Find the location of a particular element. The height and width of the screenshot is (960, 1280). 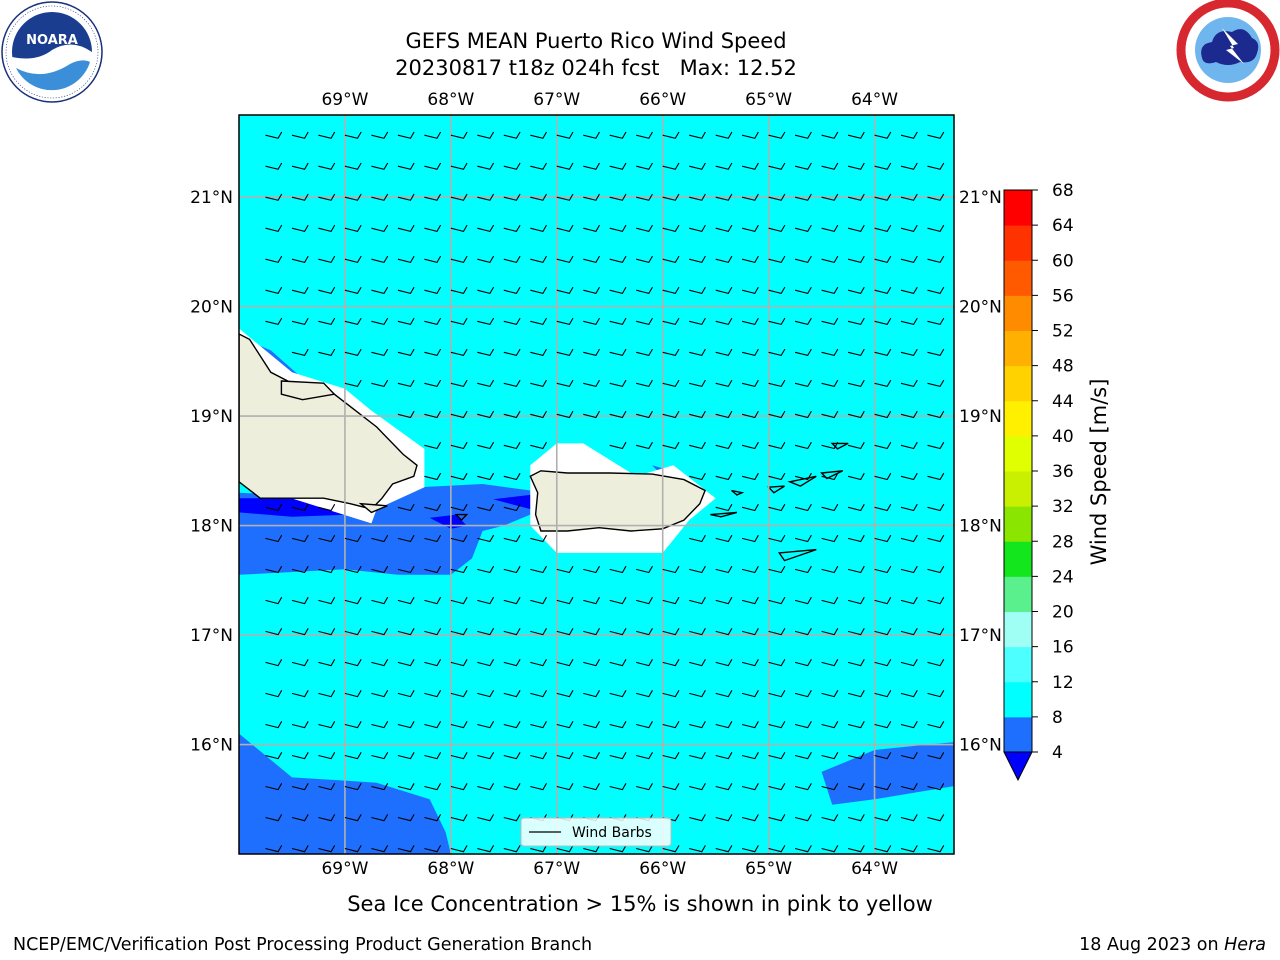

coastlines is located at coordinates (544, 447).